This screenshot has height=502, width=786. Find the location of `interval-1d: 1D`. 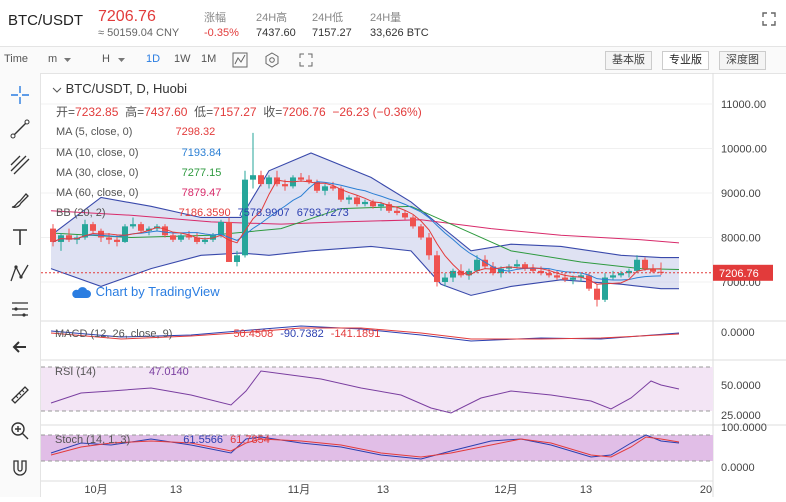

interval-1d: 1D is located at coordinates (153, 59).